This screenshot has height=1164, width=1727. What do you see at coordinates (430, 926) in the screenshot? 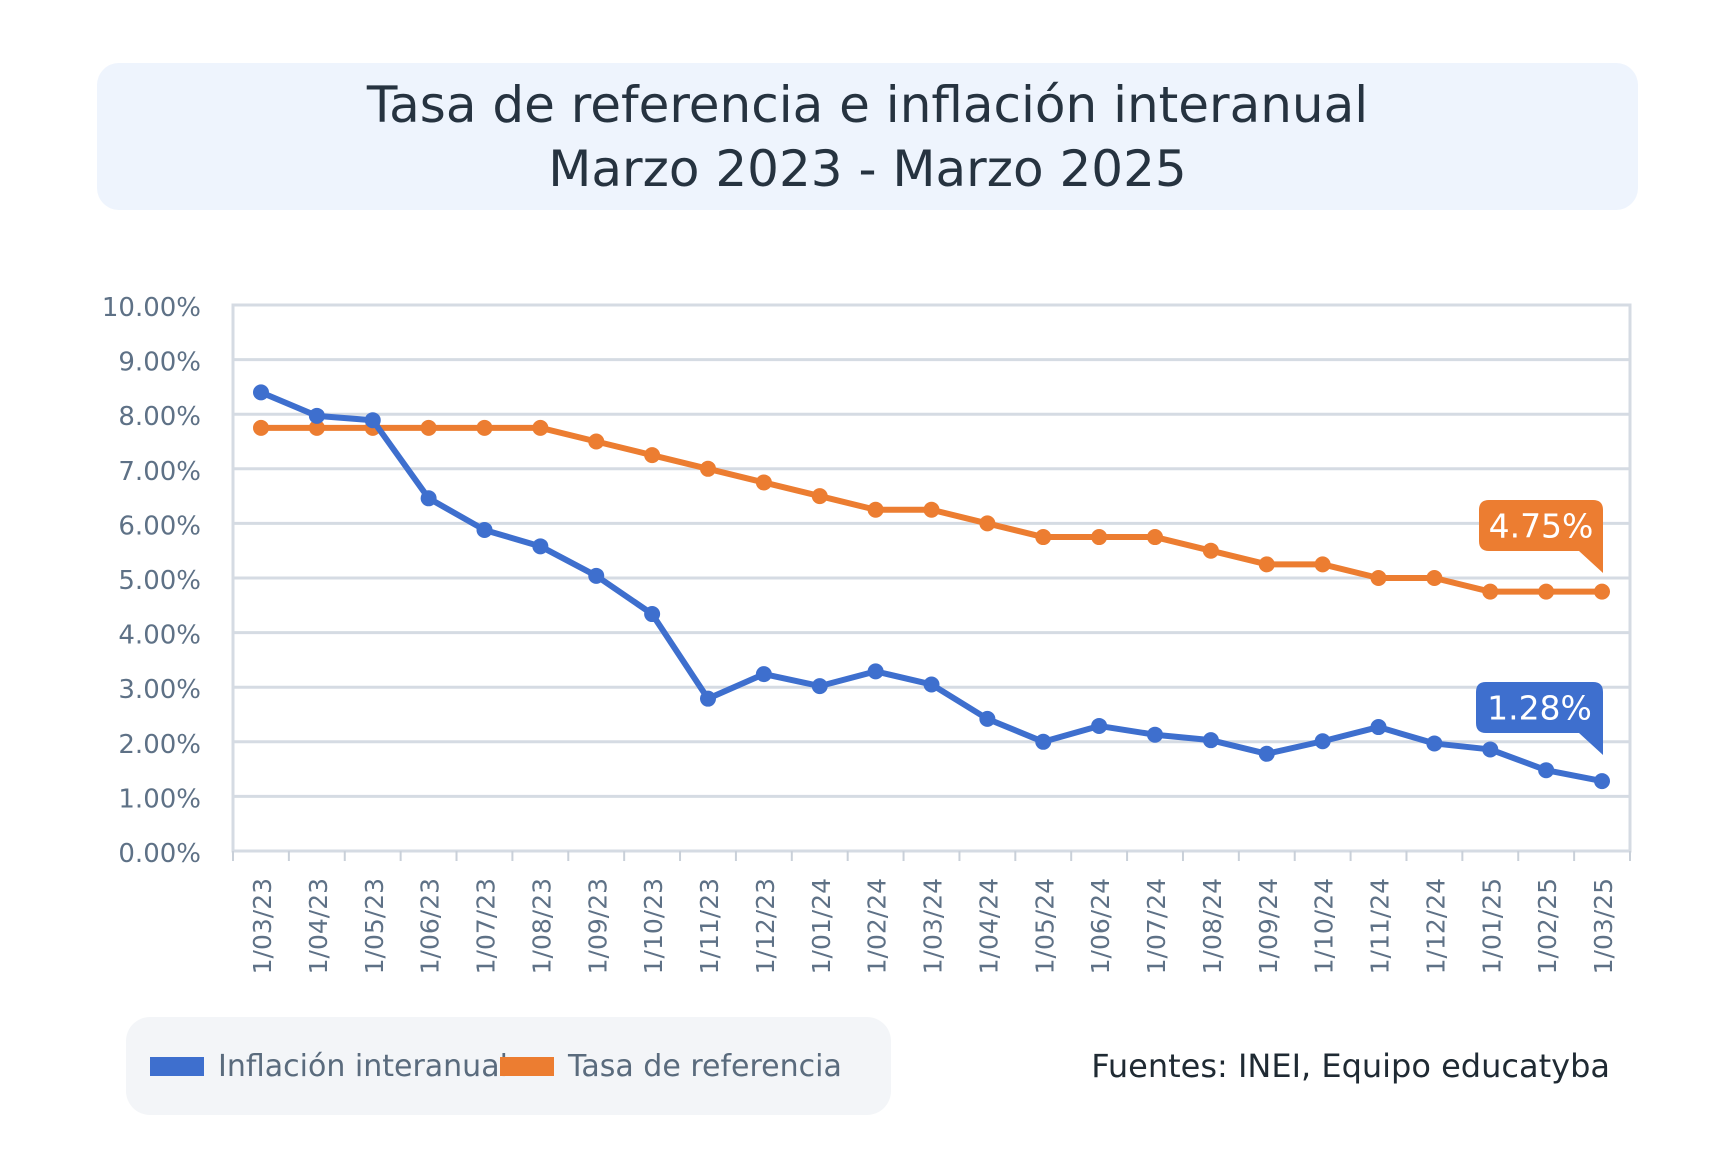
I see `x-tick-label: 1/06/23` at bounding box center [430, 926].